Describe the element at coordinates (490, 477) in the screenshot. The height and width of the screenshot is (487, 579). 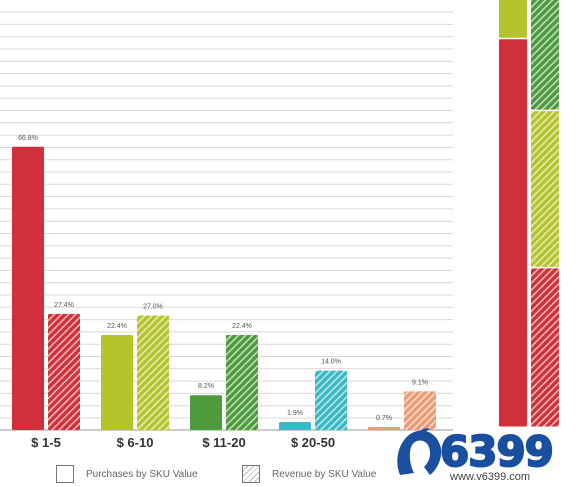
I see `watermark-url: www.v6399.com` at that location.